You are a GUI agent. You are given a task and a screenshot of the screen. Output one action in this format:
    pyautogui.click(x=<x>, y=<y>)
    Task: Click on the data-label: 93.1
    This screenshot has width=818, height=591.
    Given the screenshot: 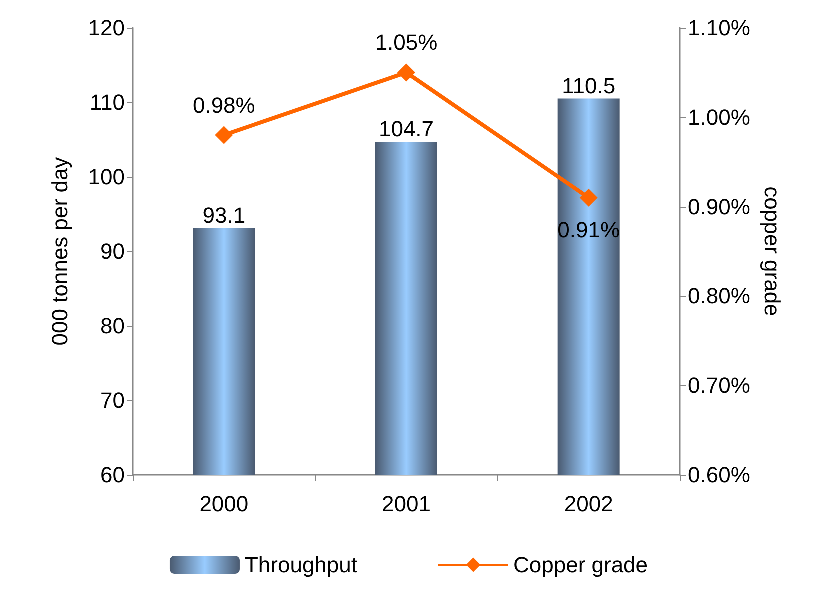 What is the action you would take?
    pyautogui.click(x=224, y=215)
    